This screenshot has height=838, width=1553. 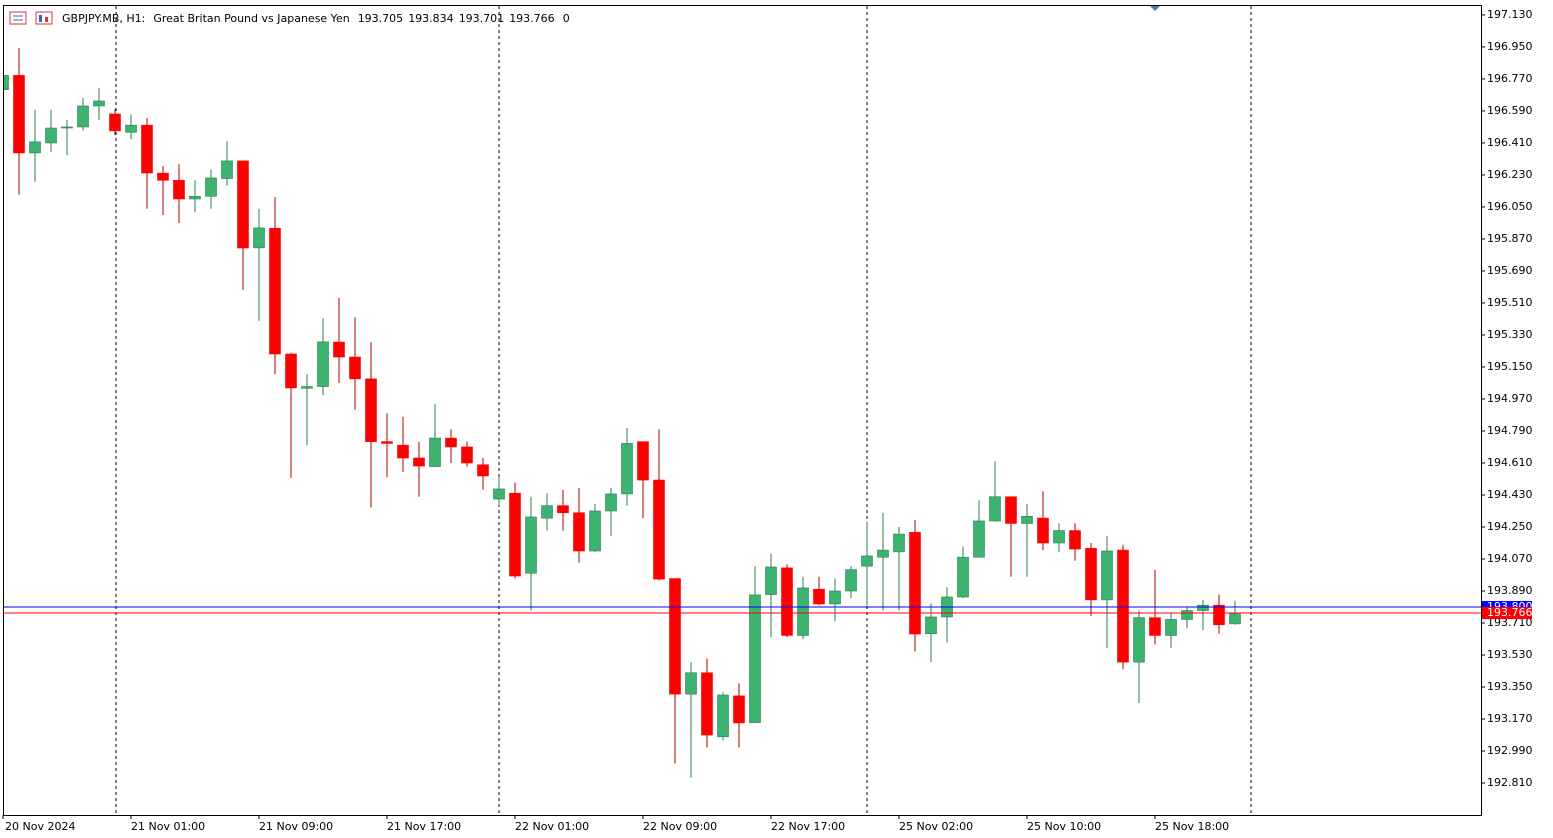 What do you see at coordinates (1510, 590) in the screenshot?
I see `y-tick-label: 193.890` at bounding box center [1510, 590].